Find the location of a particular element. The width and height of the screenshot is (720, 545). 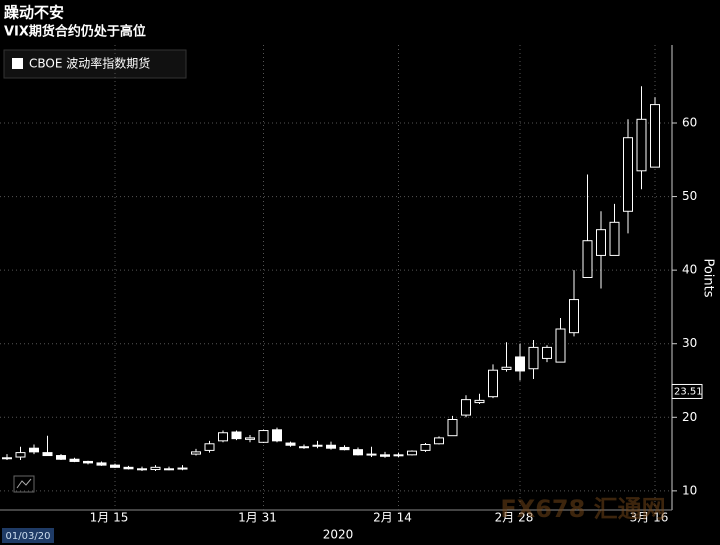

start-date-label: 01/03/20 is located at coordinates (28, 536).